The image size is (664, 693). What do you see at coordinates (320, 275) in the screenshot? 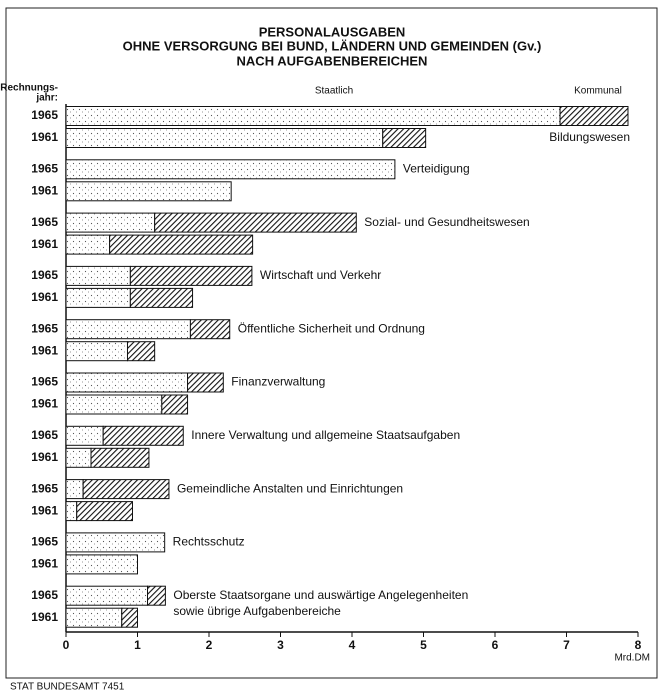
I see `category-label: Wirtschaft und Verkehr` at bounding box center [320, 275].